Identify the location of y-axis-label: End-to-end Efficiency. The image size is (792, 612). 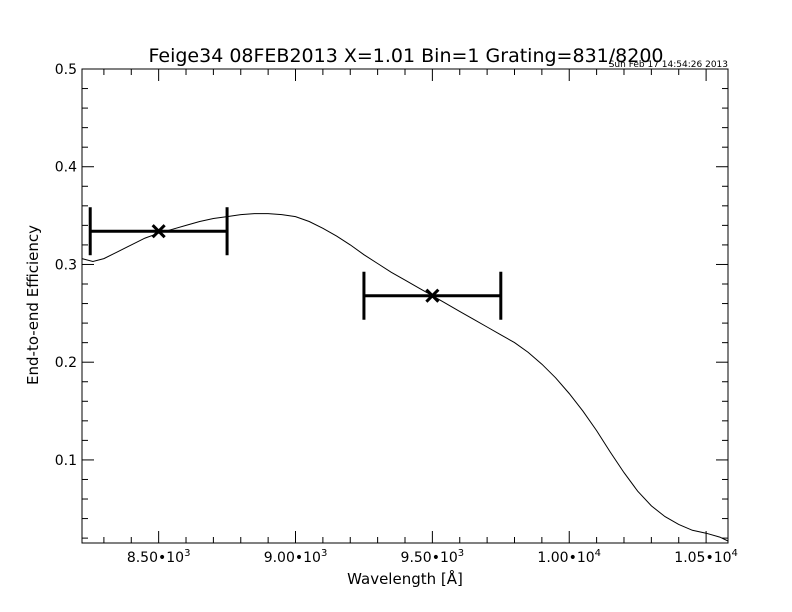
(33, 305).